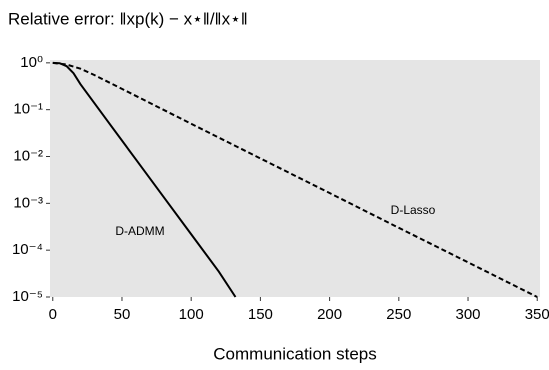 This screenshot has width=549, height=370. What do you see at coordinates (28, 202) in the screenshot?
I see `y-tick-label: 10⁻³` at bounding box center [28, 202].